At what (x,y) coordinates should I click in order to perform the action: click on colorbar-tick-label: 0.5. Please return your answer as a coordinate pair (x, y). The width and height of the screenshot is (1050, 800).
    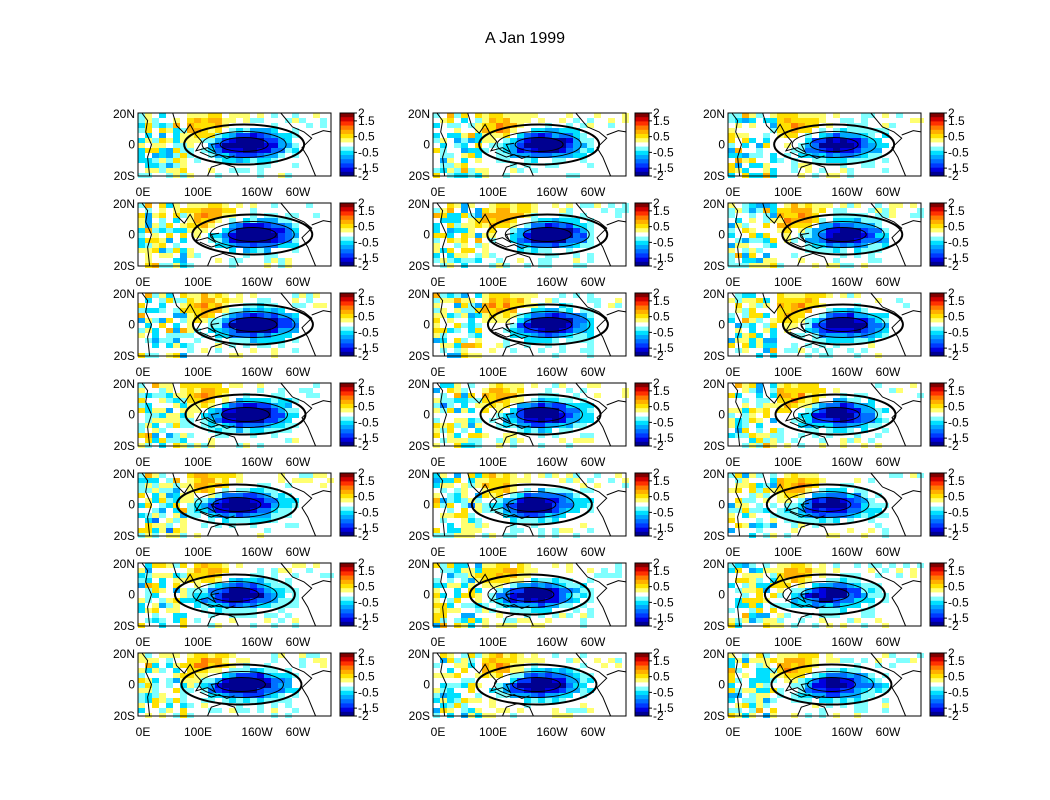
    Looking at the image, I should click on (661, 587).